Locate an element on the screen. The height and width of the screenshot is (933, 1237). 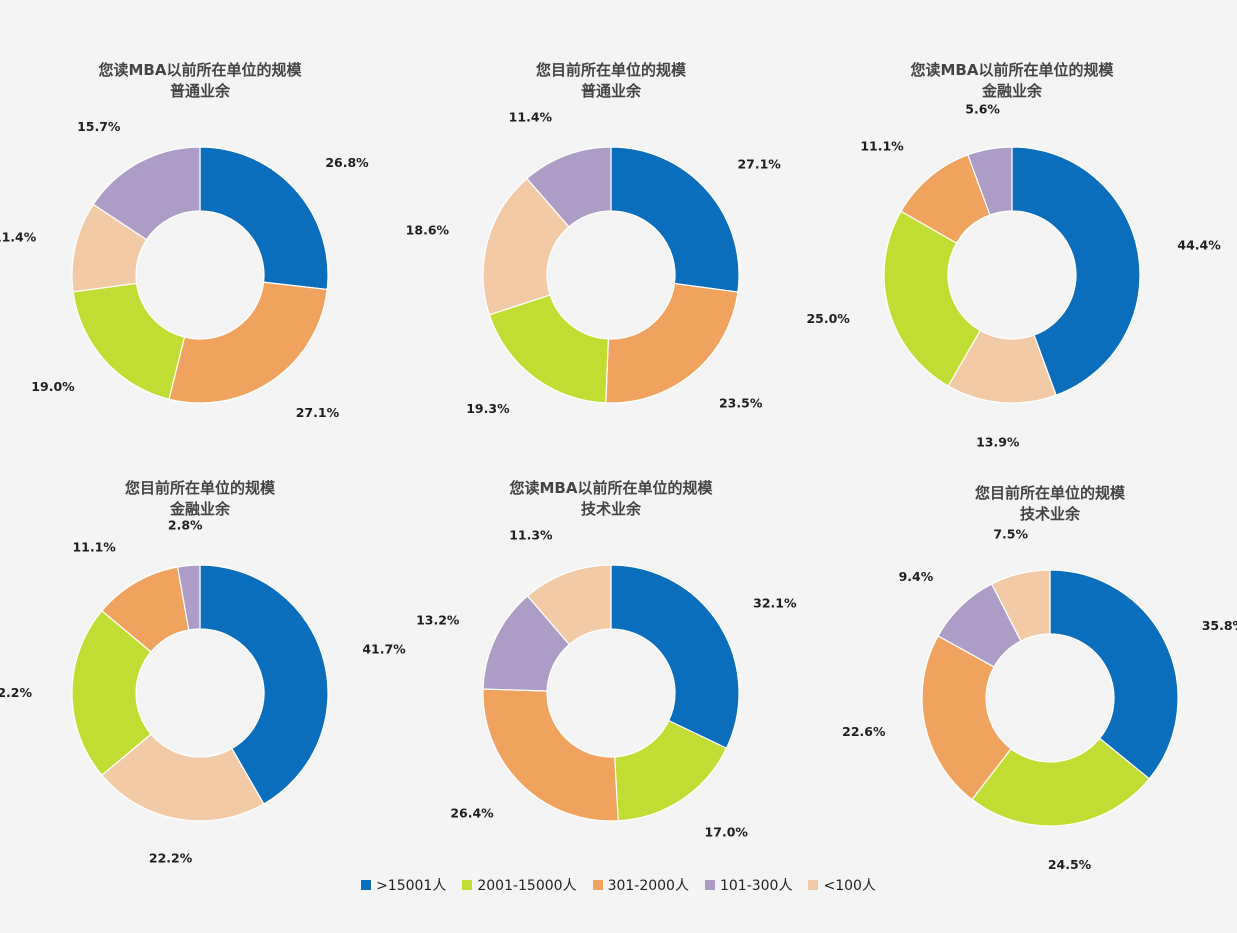
legend-item: >15001人 is located at coordinates (403, 885).